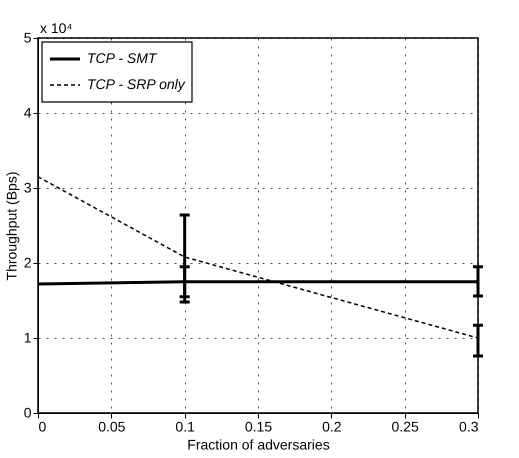 The image size is (519, 458). What do you see at coordinates (28, 38) in the screenshot?
I see `y-tick-label: 5` at bounding box center [28, 38].